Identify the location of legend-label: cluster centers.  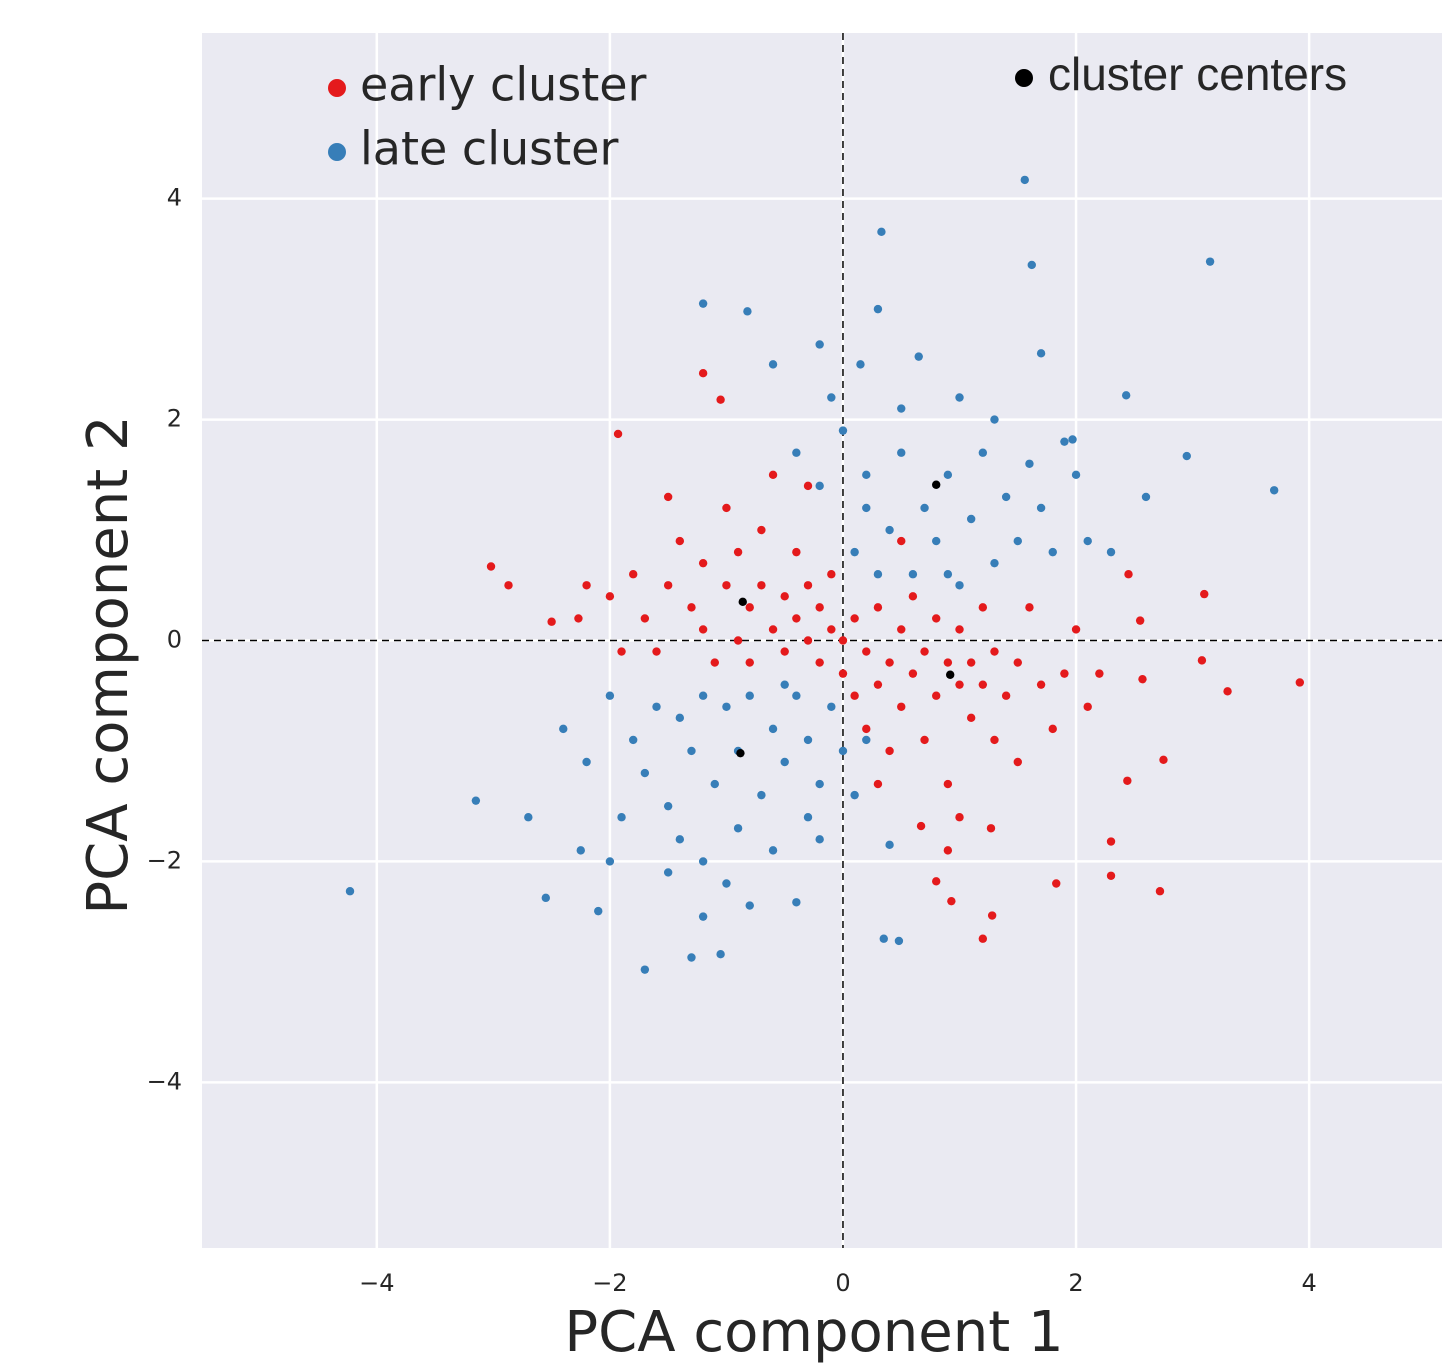
(1197, 74).